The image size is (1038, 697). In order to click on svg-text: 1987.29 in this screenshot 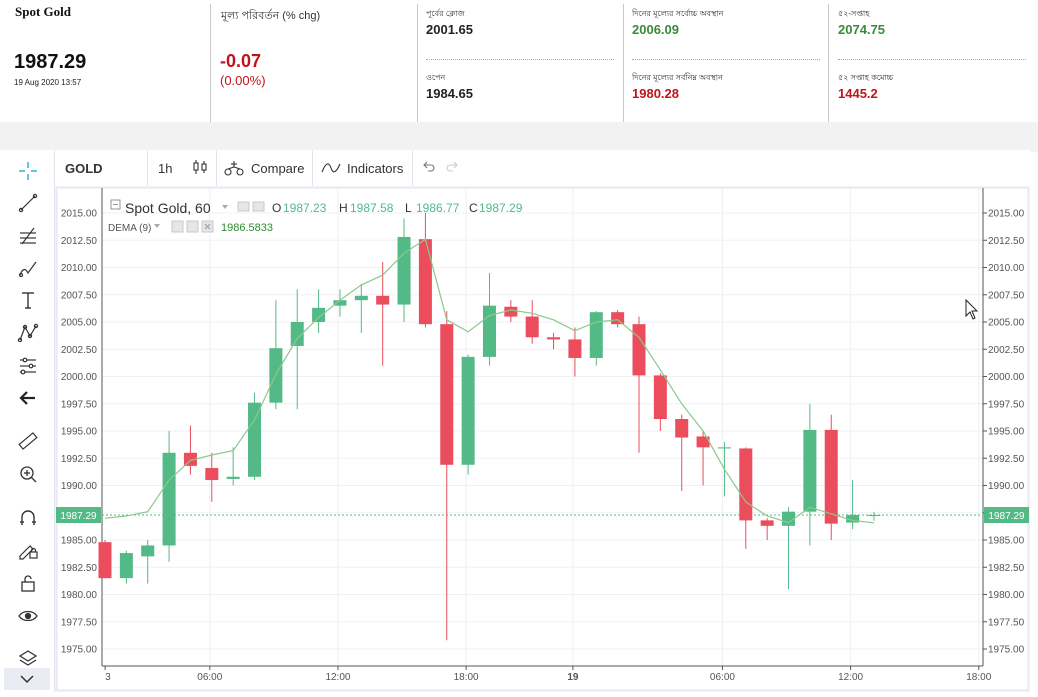, I will do `click(1006, 516)`.